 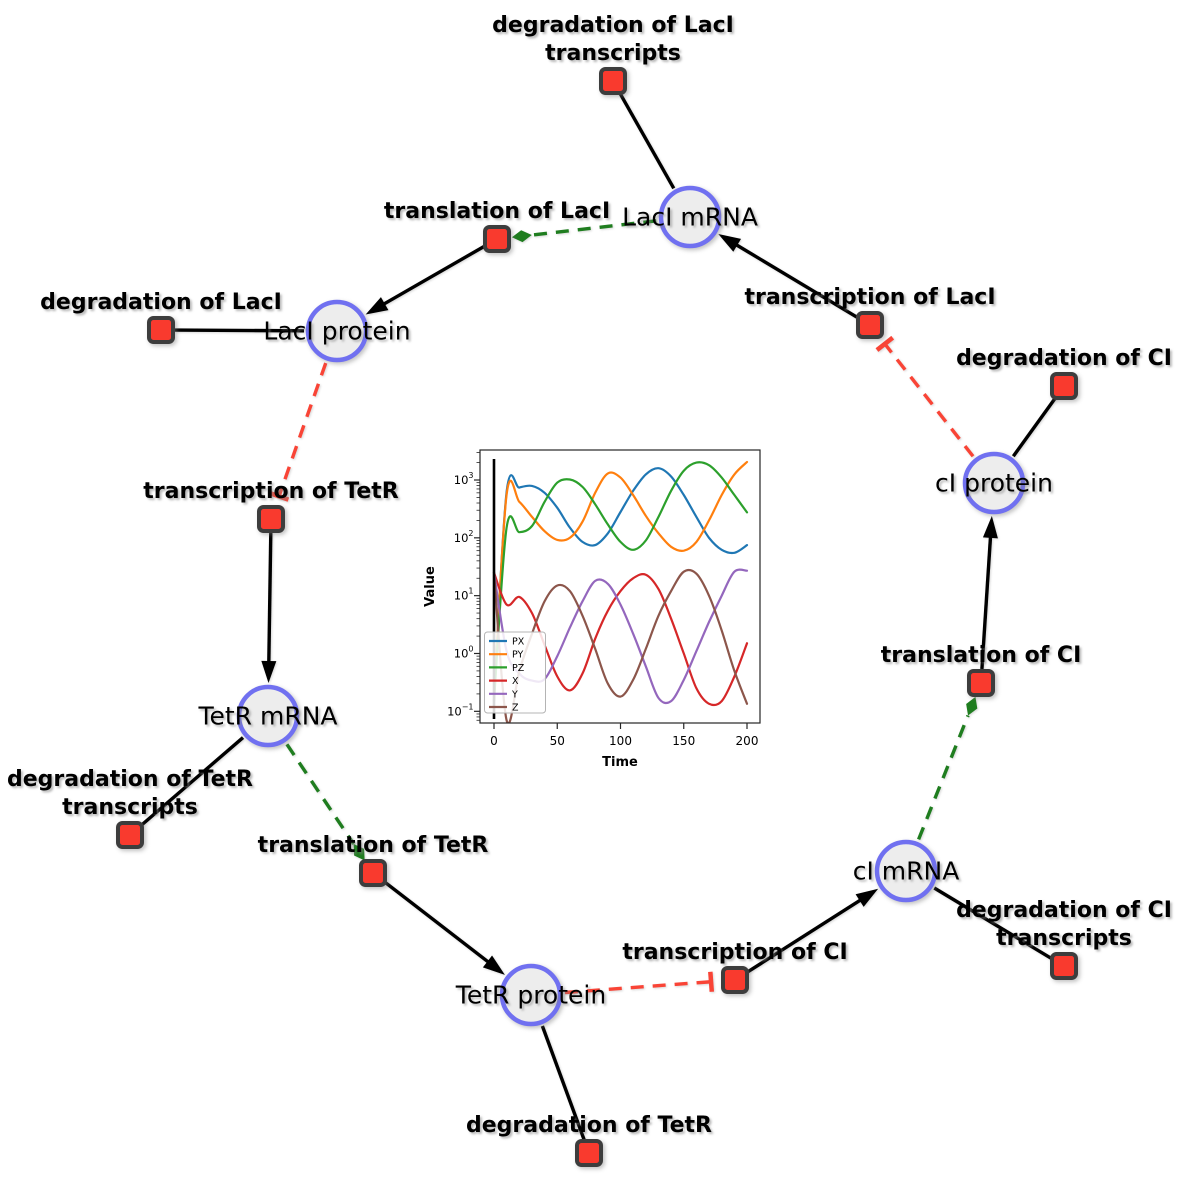 What do you see at coordinates (747, 741) in the screenshot?
I see `x-tick-label: 200` at bounding box center [747, 741].